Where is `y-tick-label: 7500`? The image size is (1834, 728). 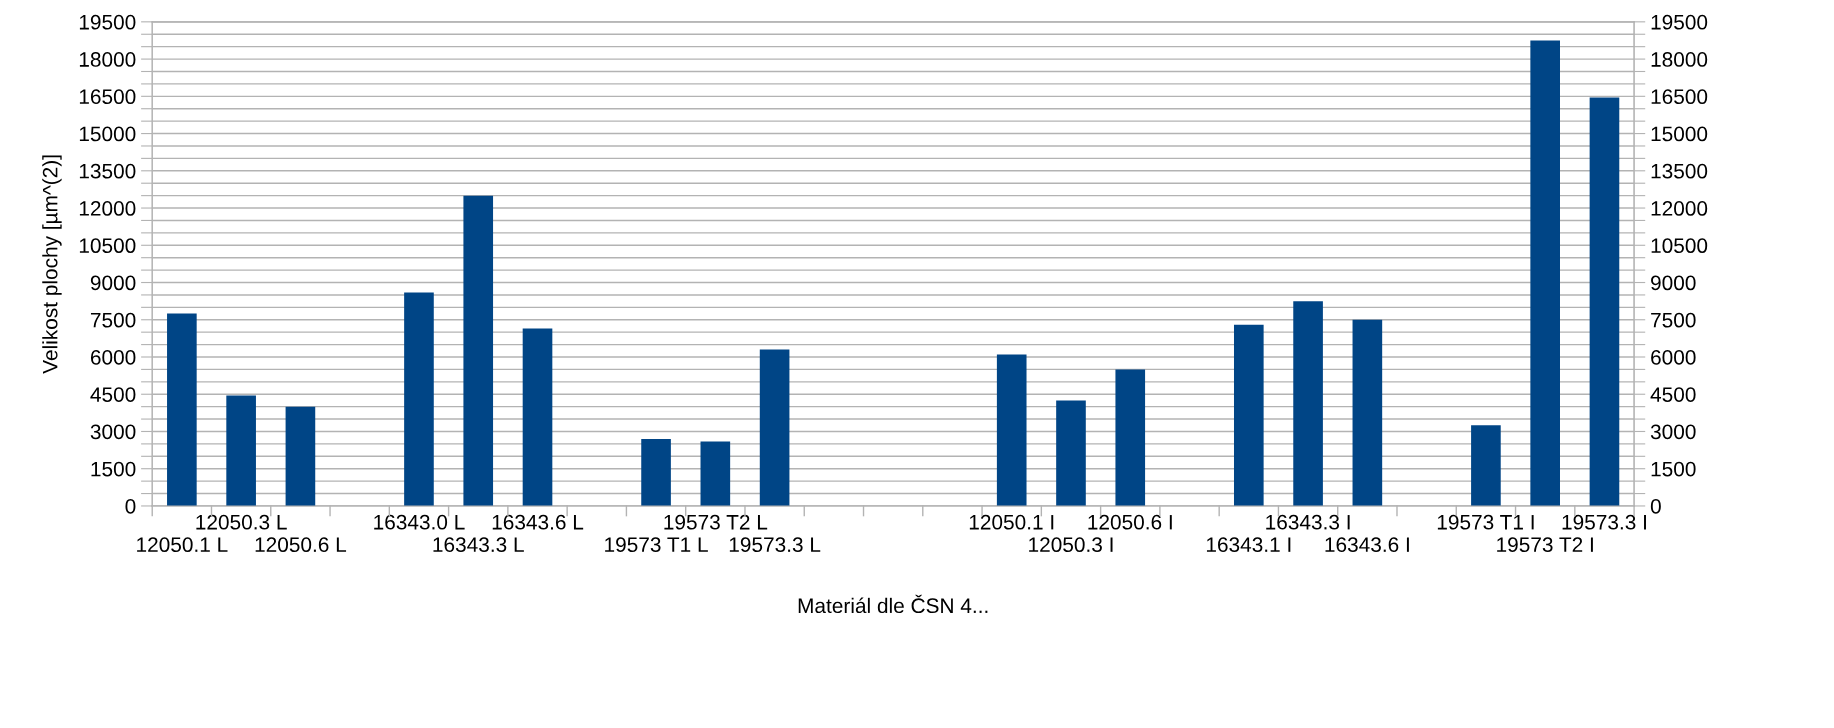
y-tick-label: 7500 is located at coordinates (113, 320).